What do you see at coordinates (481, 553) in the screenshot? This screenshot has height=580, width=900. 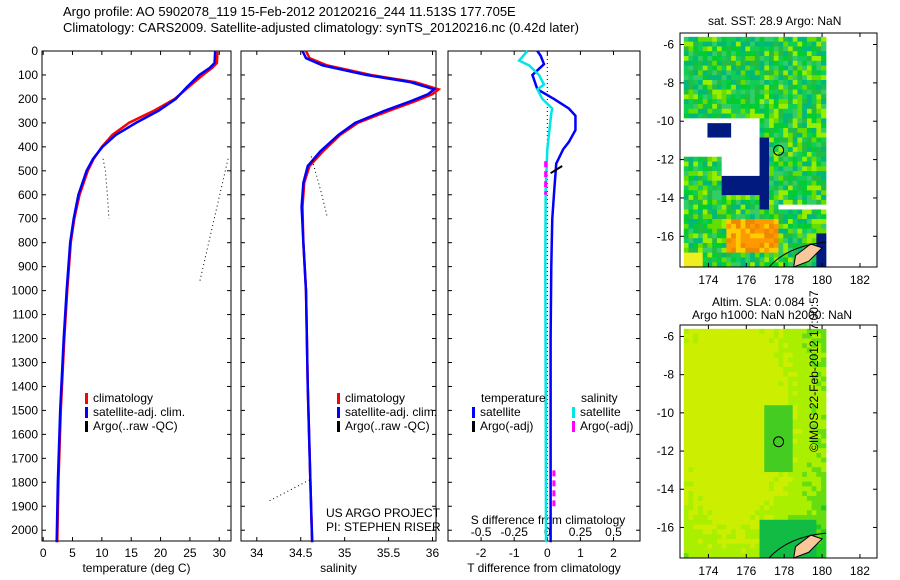 I see `t-difference-tick-label: -2` at bounding box center [481, 553].